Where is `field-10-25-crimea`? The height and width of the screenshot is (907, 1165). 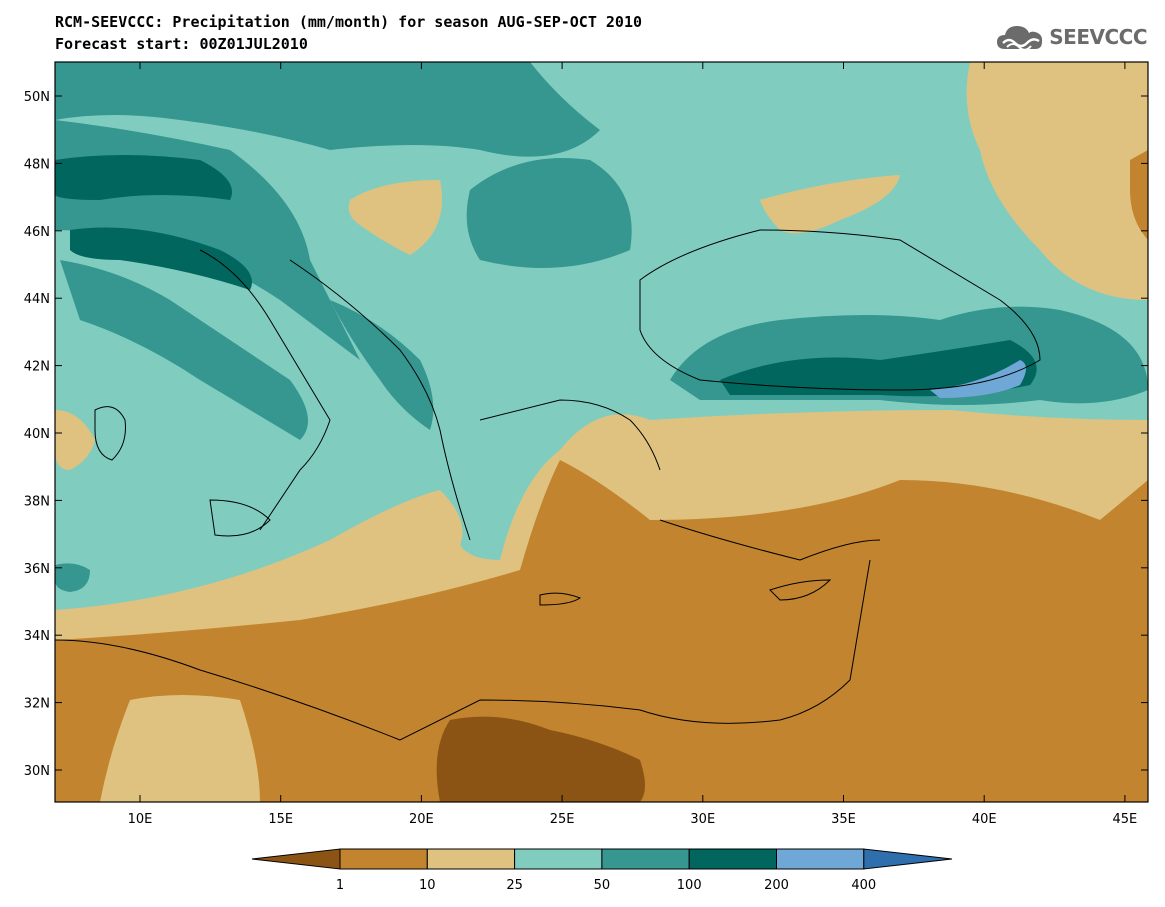 field-10-25-crimea is located at coordinates (830, 204).